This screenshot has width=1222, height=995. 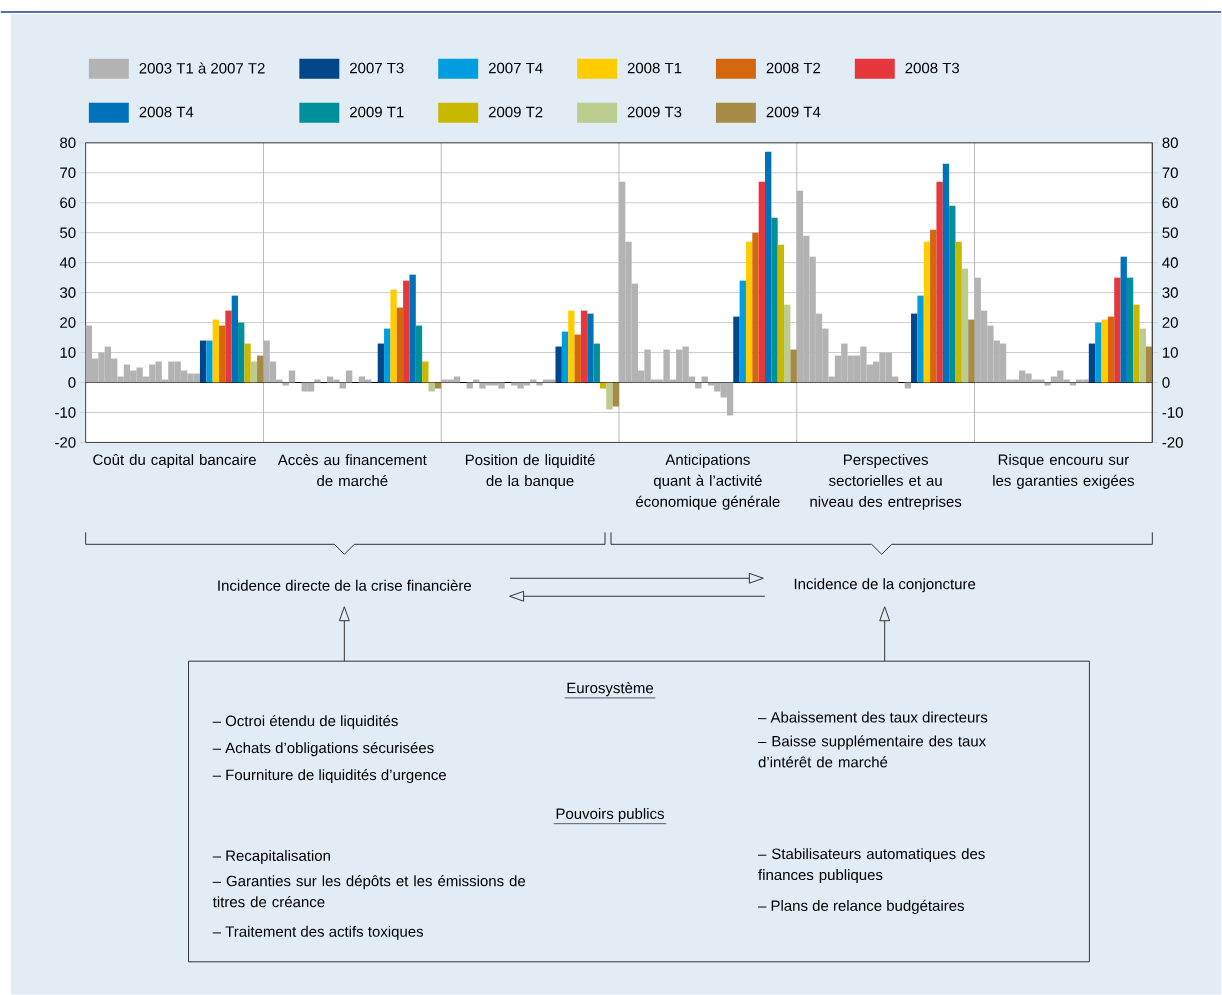 What do you see at coordinates (530, 472) in the screenshot?
I see `x-tick-label: Position de liquidité de la banque` at bounding box center [530, 472].